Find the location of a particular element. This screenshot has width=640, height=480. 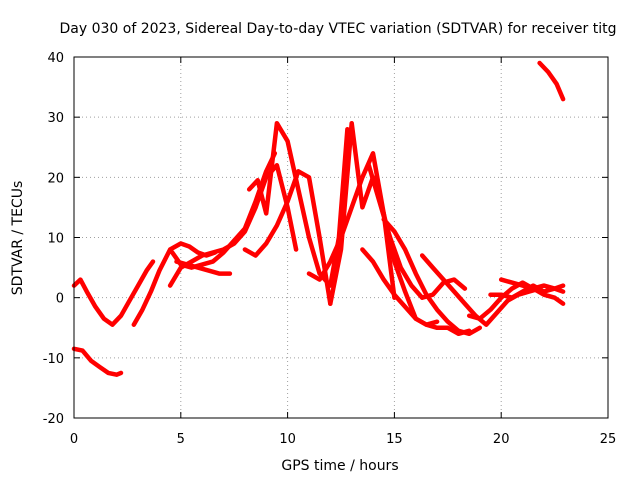

y-tick-label: -20 is located at coordinates (53, 419).